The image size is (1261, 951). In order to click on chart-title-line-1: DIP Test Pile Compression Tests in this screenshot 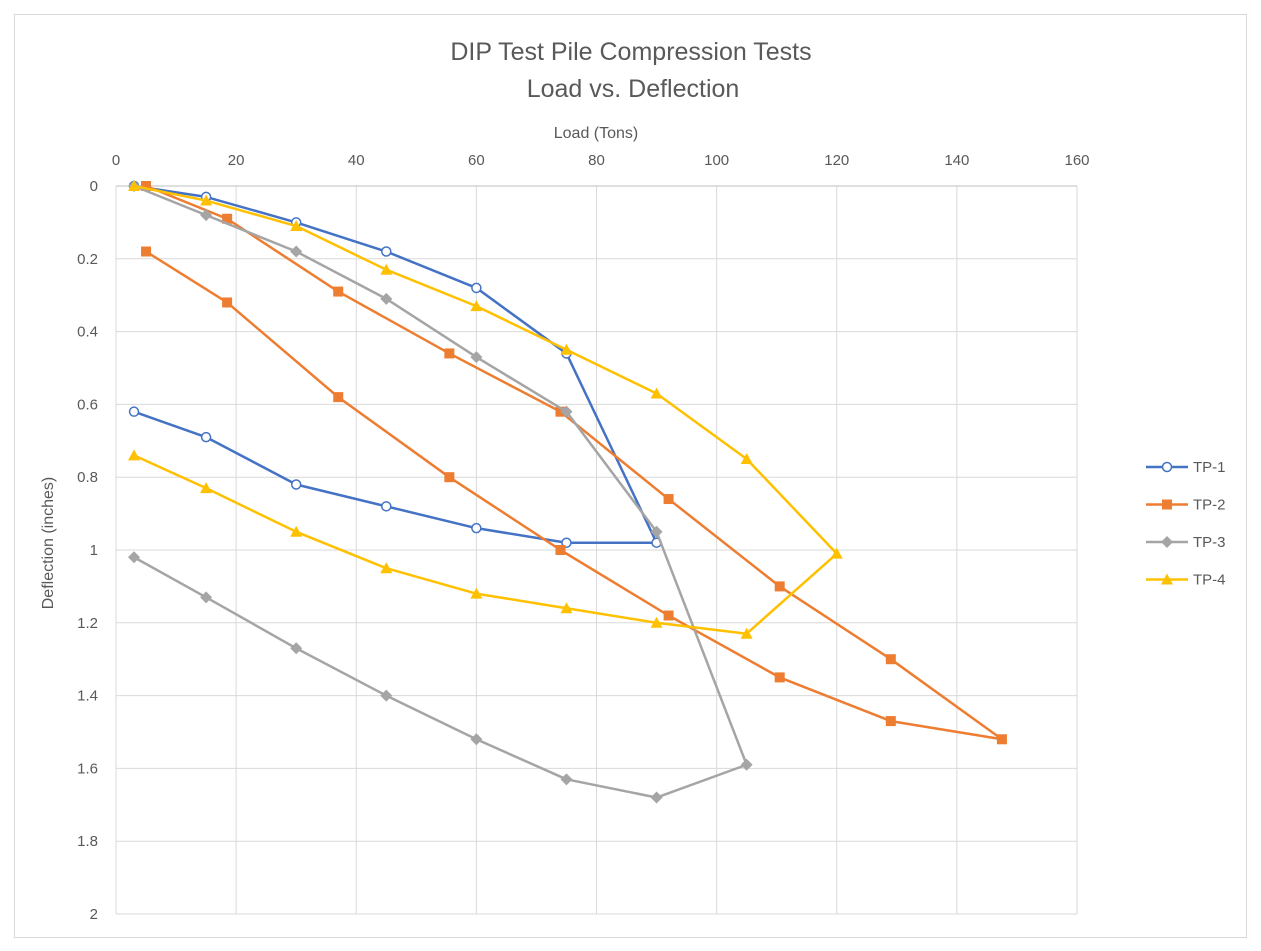, I will do `click(630, 52)`.